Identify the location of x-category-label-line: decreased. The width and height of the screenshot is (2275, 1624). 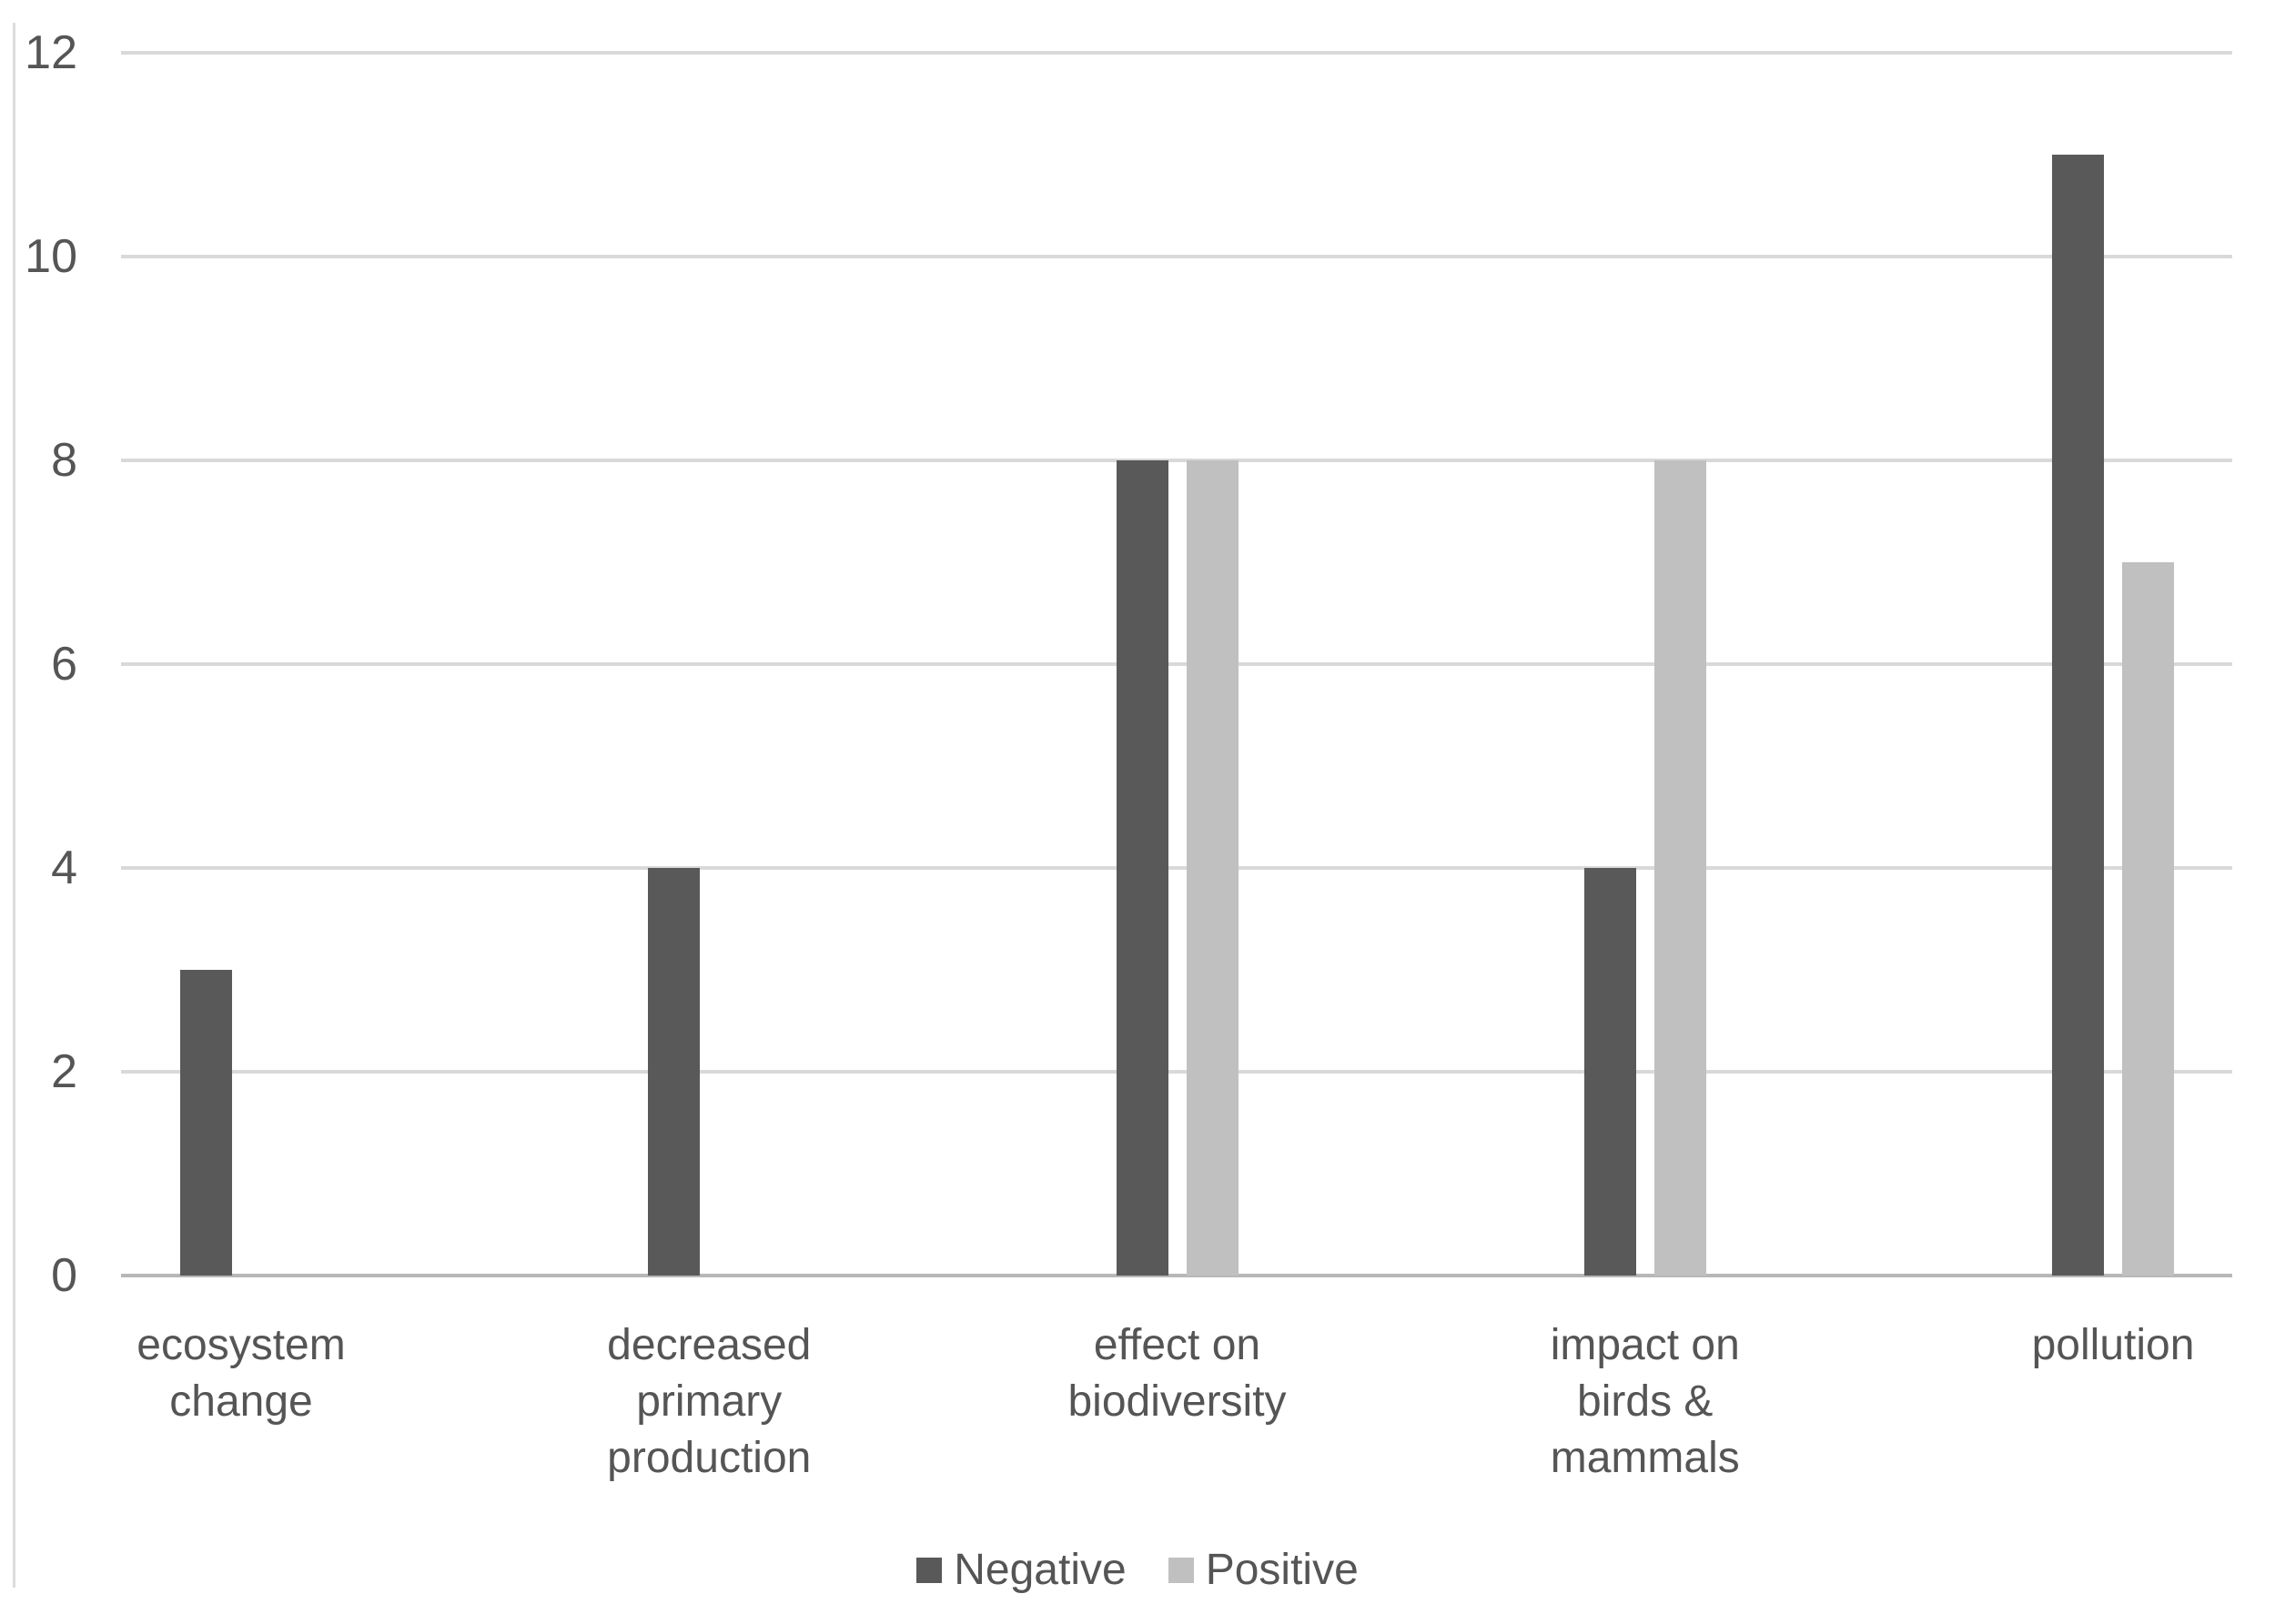
(709, 1345).